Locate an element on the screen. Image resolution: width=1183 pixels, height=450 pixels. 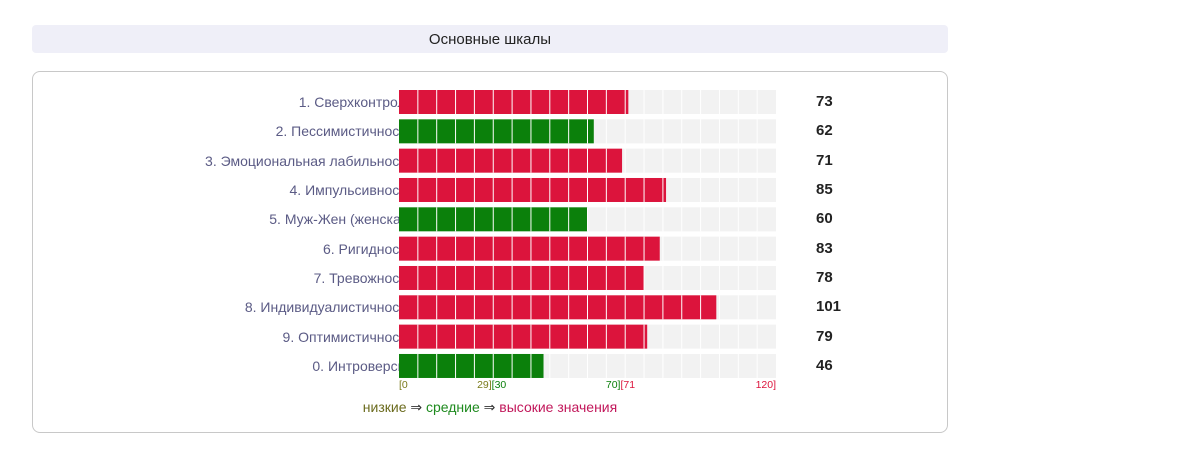
legend-mid: средние is located at coordinates (453, 407).